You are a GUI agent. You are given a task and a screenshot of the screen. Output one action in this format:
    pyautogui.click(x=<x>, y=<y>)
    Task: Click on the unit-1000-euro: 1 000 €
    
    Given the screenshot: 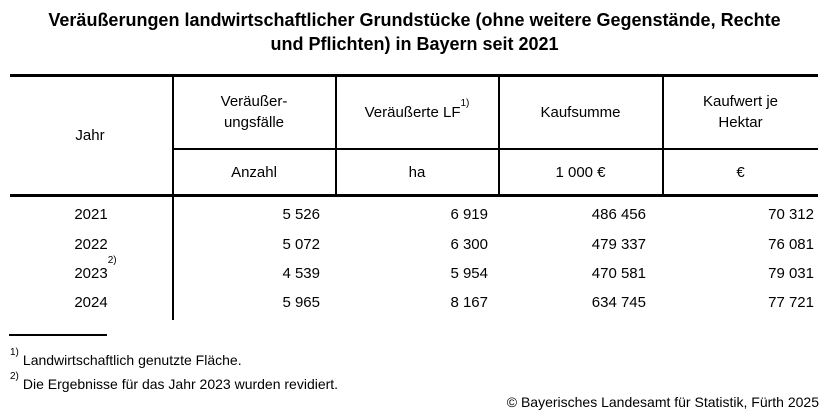 What is the action you would take?
    pyautogui.click(x=580, y=172)
    